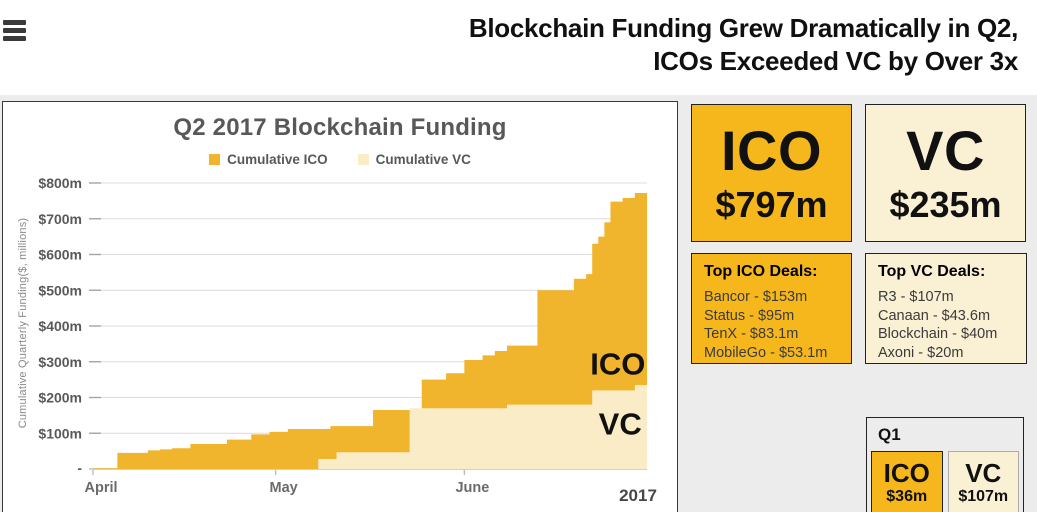 Image resolution: width=1037 pixels, height=512 pixels. I want to click on ico-total-card: ICO $797m, so click(771, 173).